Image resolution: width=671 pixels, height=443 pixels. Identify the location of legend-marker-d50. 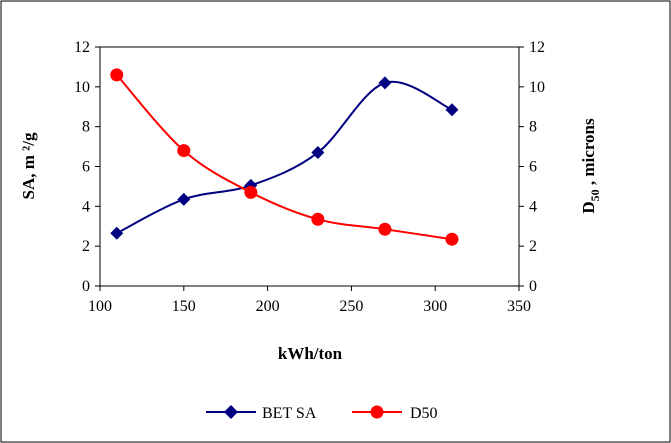
(377, 412).